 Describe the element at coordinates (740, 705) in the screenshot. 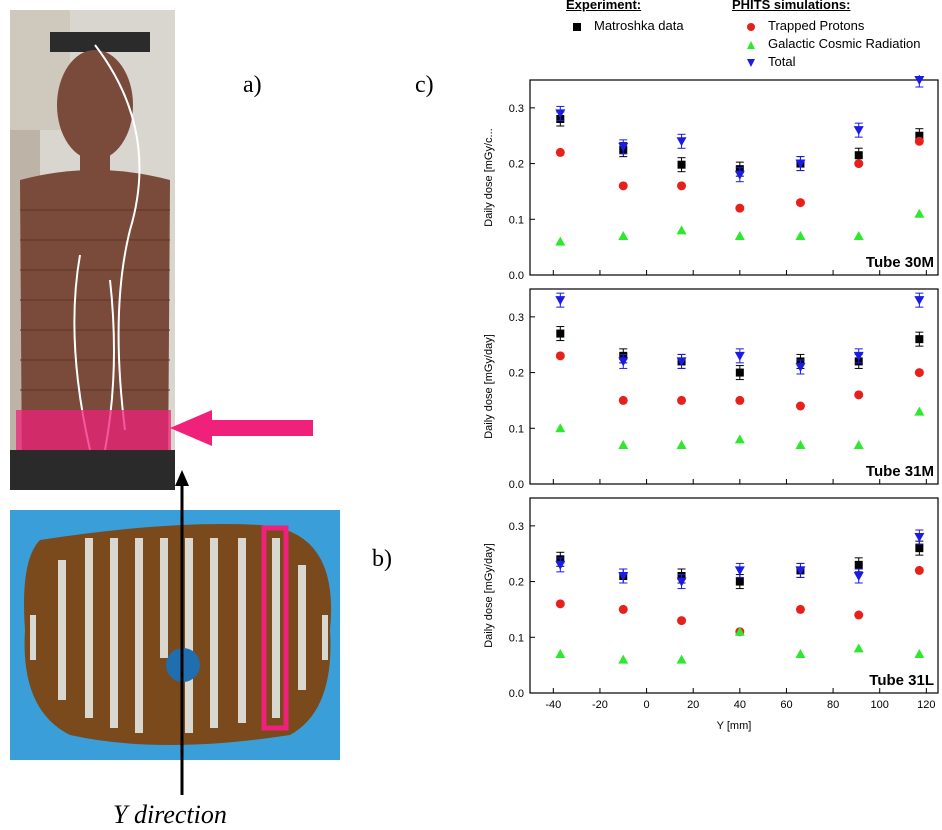

I see `x-tick-label: 40` at that location.